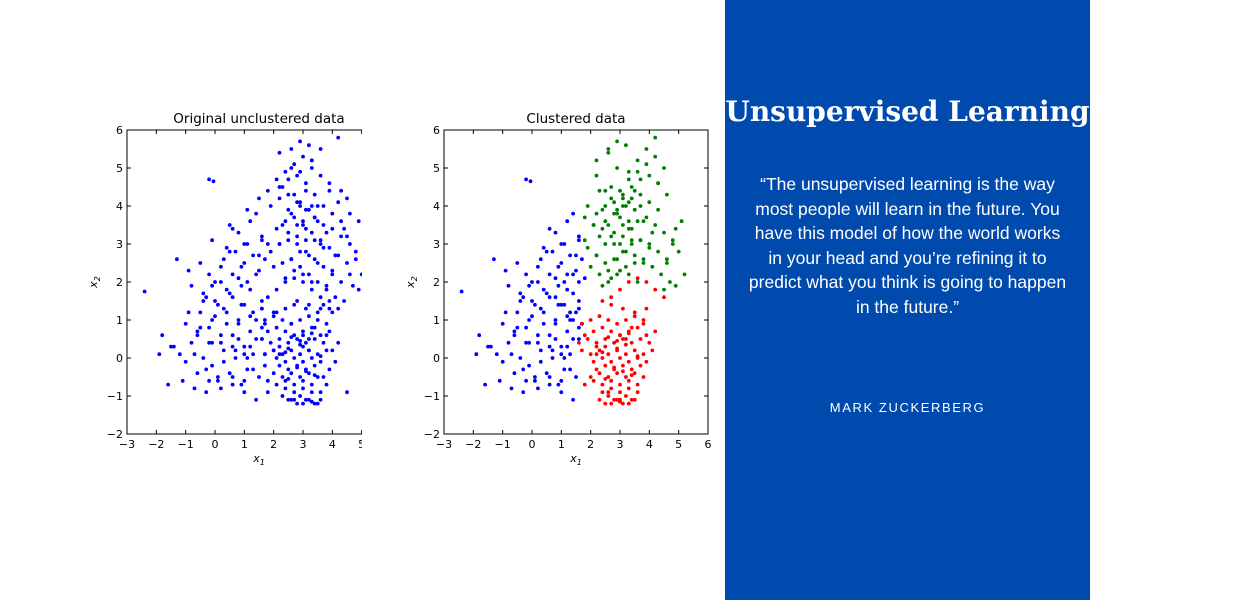 This screenshot has width=1250, height=600. I want to click on y-tick-label: −1, so click(115, 396).